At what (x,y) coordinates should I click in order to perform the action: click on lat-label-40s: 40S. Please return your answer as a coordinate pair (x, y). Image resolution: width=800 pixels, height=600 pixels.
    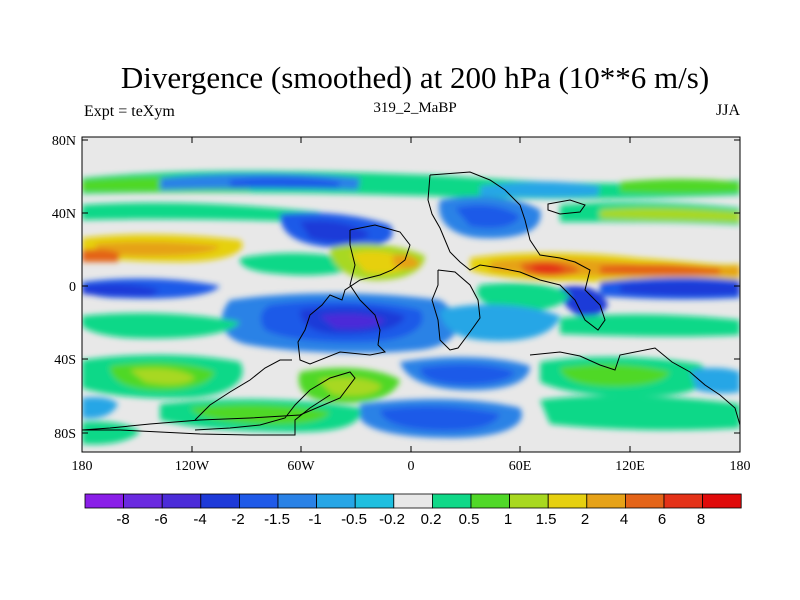
    Looking at the image, I should click on (65, 360).